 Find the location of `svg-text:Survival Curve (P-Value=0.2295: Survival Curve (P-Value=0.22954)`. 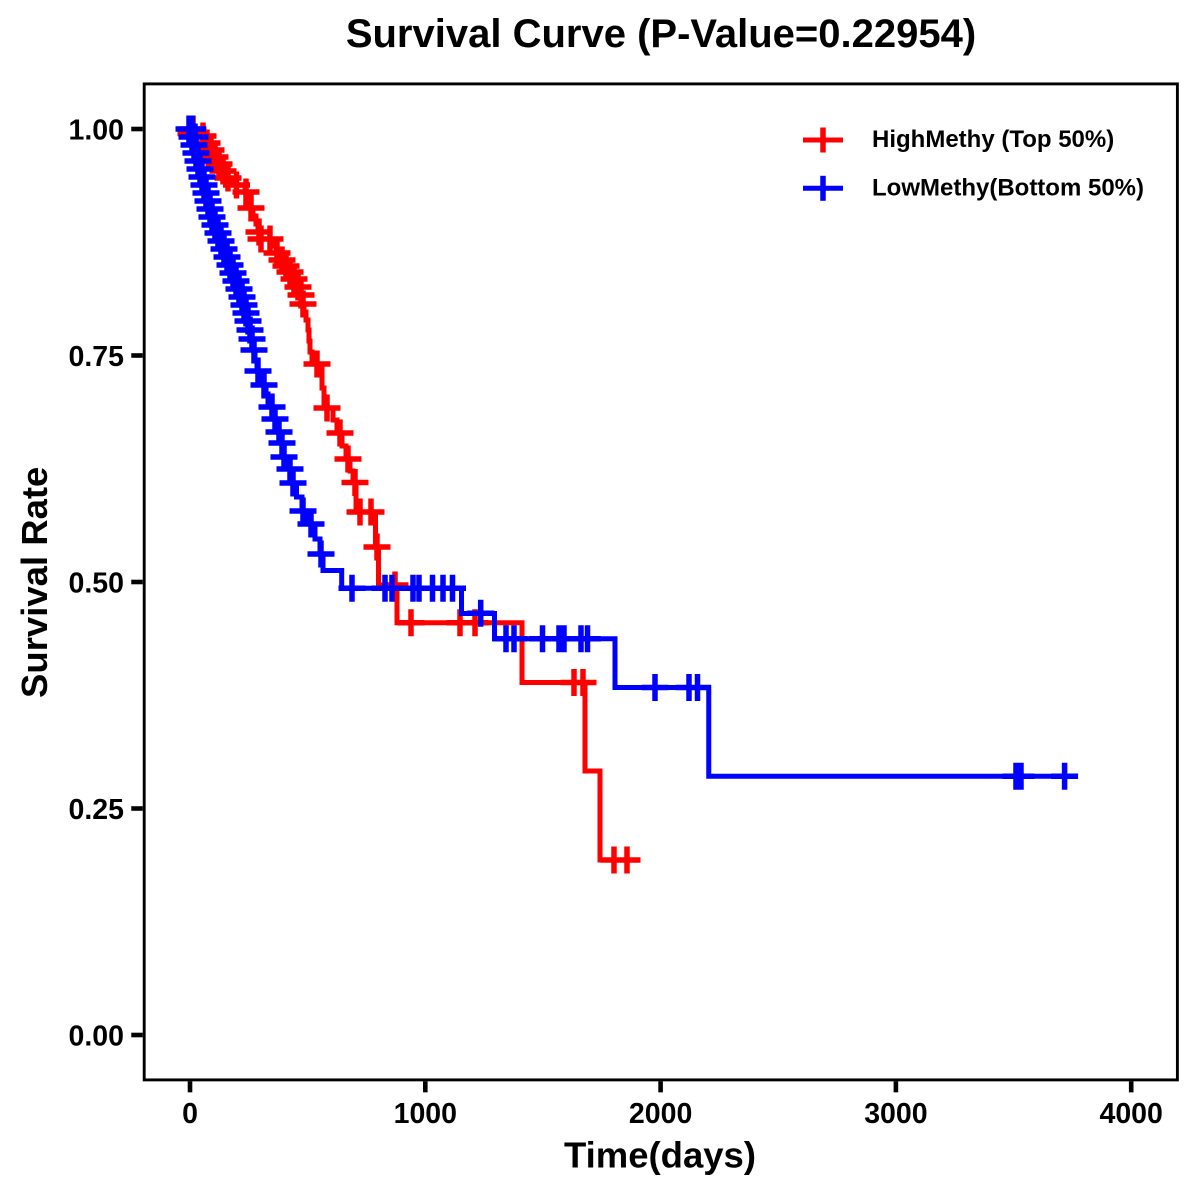

svg-text:Survival Curve (P-Value=0.2295: Survival Curve (P-Value=0.22954) is located at coordinates (661, 34).